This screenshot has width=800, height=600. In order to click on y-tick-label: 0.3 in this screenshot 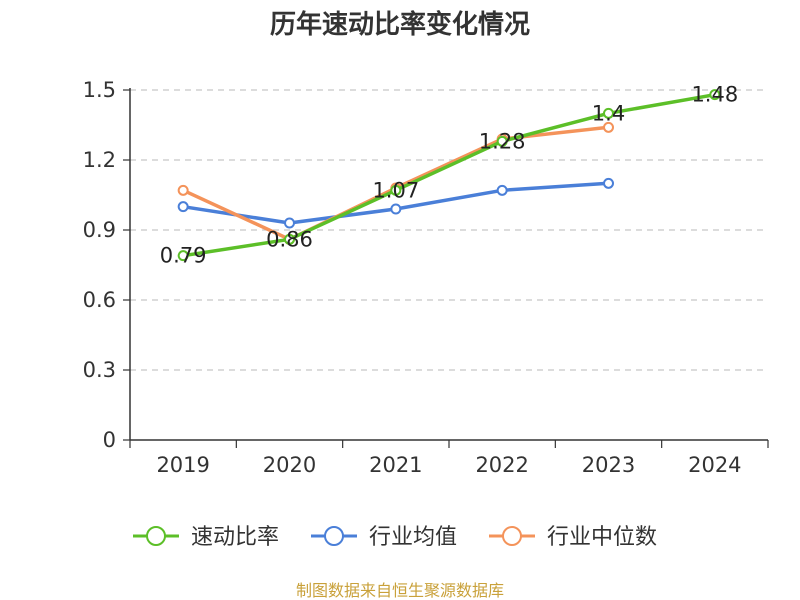, I will do `click(99, 370)`.